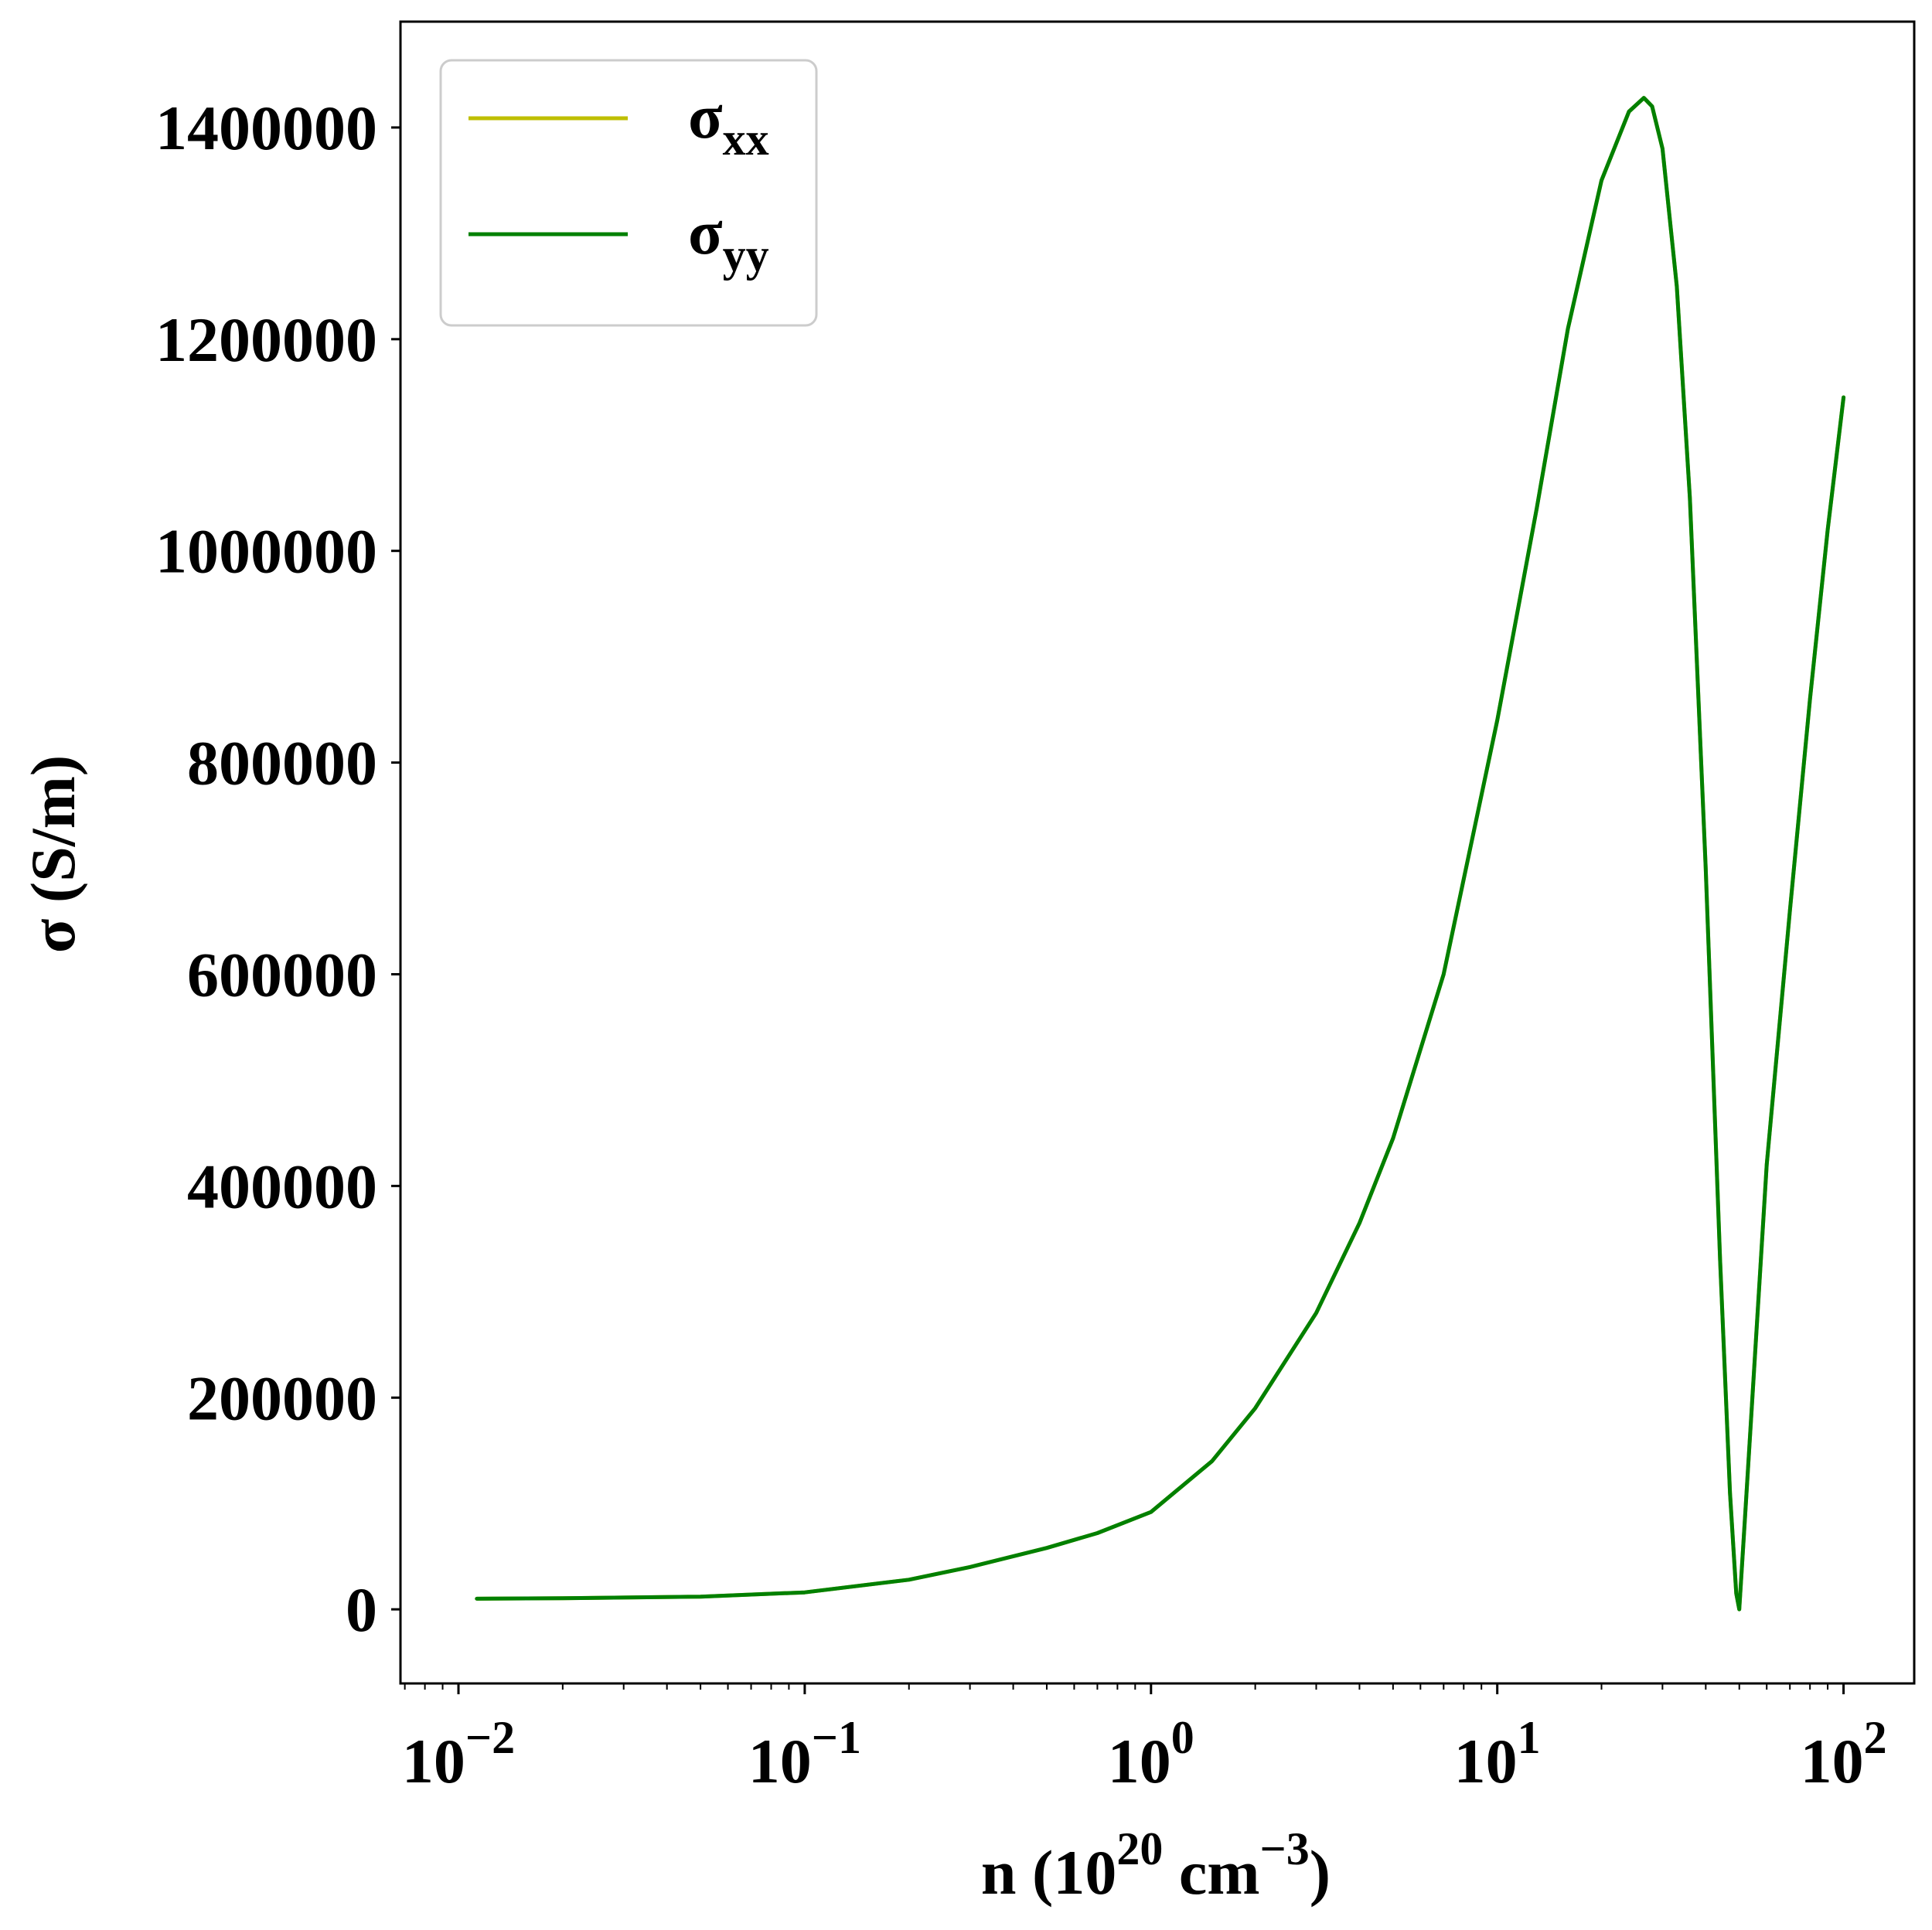  I want to click on y-tick-label: 800000, so click(282, 763).